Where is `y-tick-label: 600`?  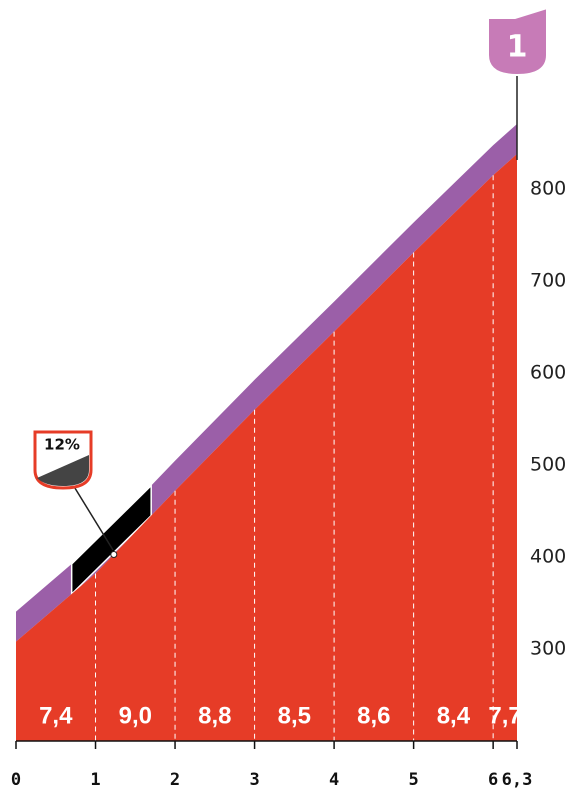 y-tick-label: 600 is located at coordinates (548, 373).